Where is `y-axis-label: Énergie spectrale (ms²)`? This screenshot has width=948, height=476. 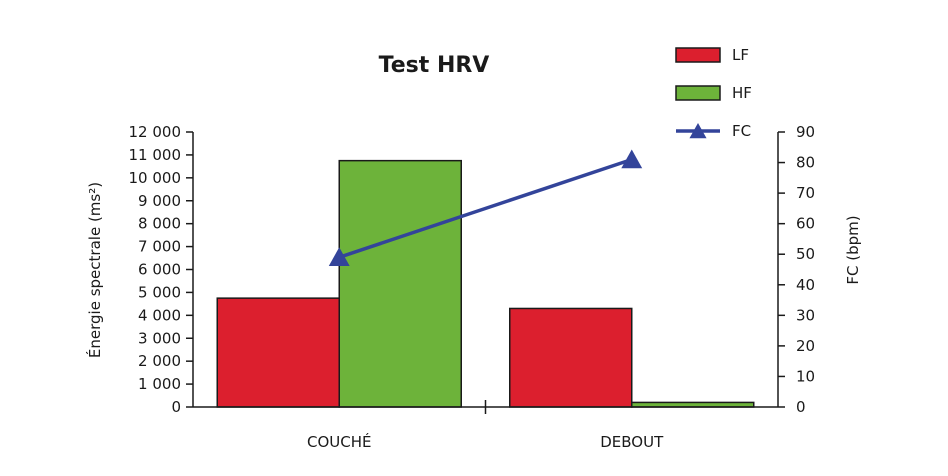 y-axis-label: Énergie spectrale (ms²) is located at coordinates (94, 270).